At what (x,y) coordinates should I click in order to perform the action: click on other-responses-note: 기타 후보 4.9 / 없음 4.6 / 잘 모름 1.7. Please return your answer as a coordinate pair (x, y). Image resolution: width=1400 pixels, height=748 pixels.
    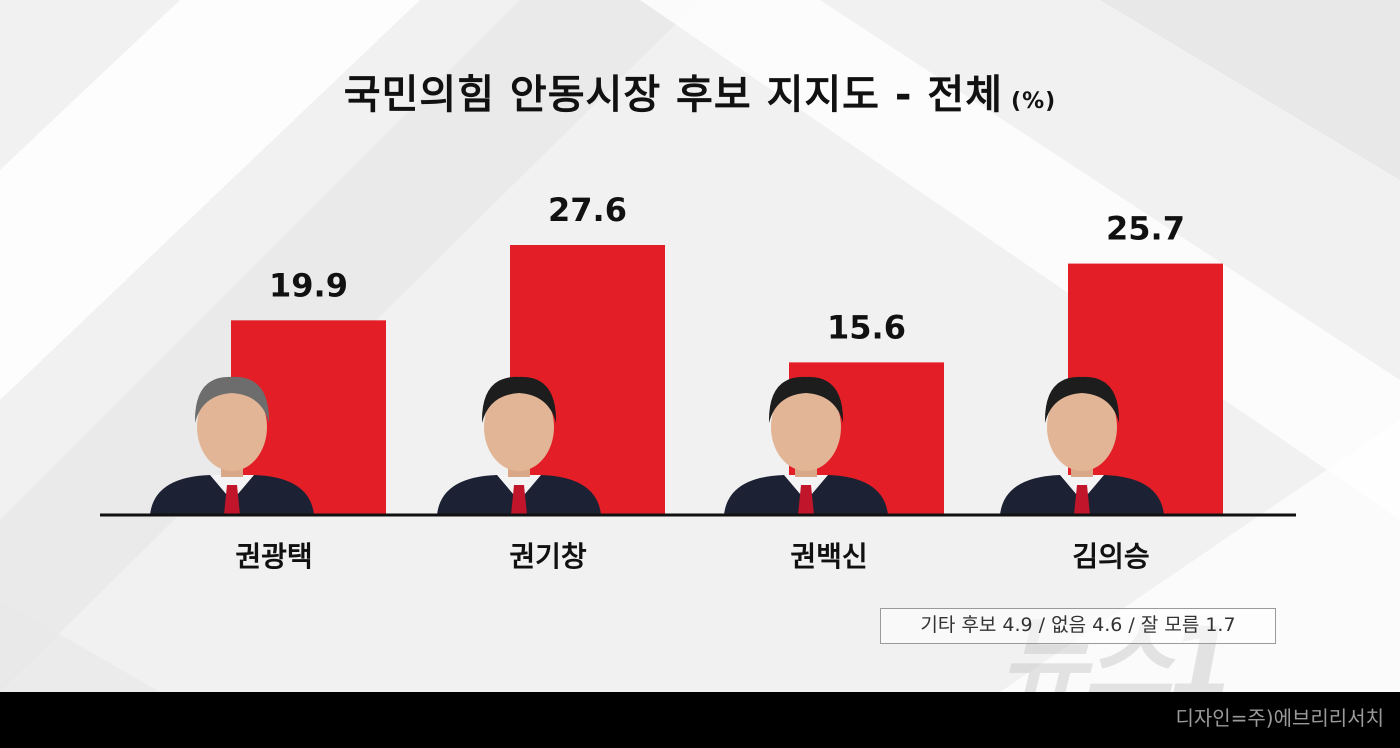
    Looking at the image, I should click on (1078, 626).